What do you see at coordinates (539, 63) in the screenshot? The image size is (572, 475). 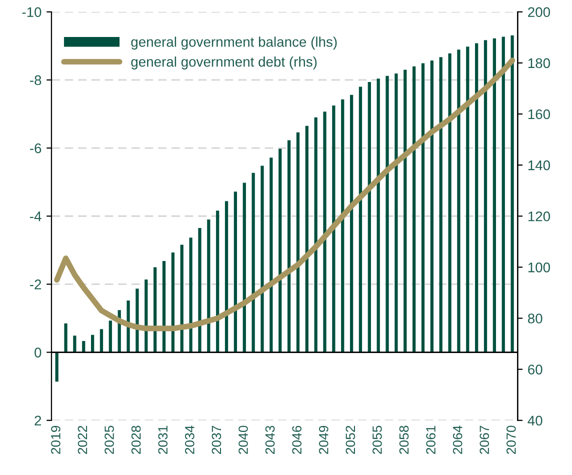 I see `y2-tick-label: 180` at bounding box center [539, 63].